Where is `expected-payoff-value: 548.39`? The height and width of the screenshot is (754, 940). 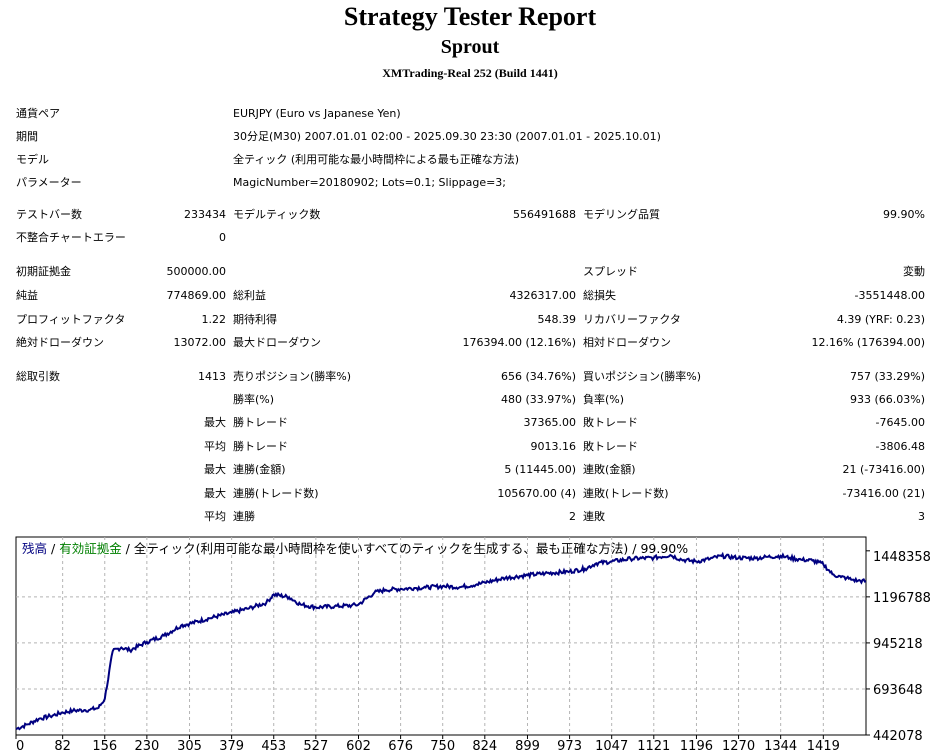
expected-payoff-value: 548.39 is located at coordinates (557, 319).